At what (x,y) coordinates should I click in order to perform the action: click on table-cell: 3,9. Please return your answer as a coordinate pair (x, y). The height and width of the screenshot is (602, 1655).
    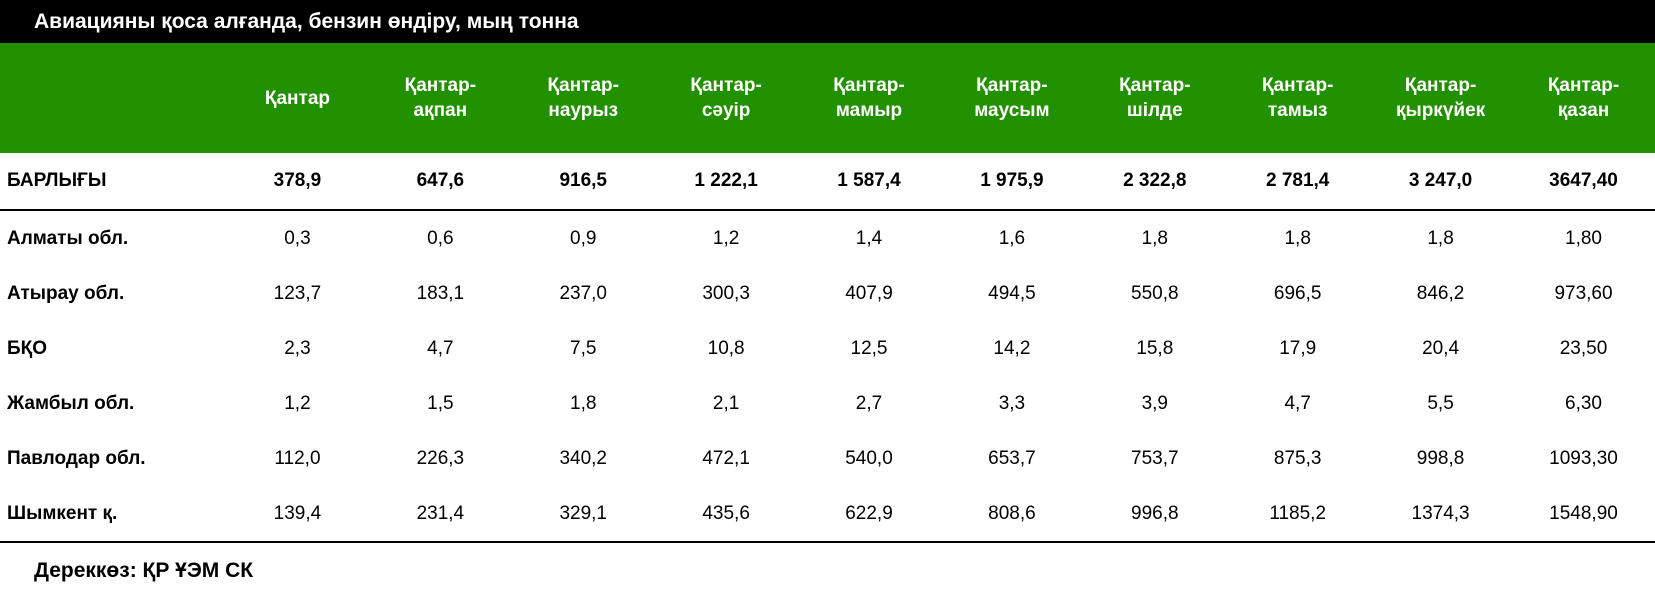
    Looking at the image, I should click on (1154, 403).